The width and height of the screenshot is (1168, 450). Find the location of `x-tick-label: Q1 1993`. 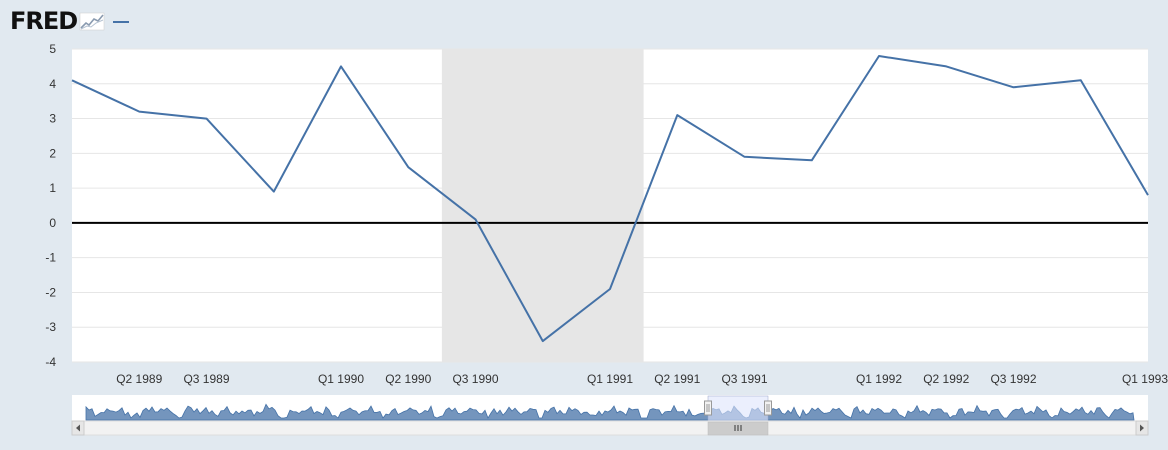

x-tick-label: Q1 1993 is located at coordinates (1145, 379).